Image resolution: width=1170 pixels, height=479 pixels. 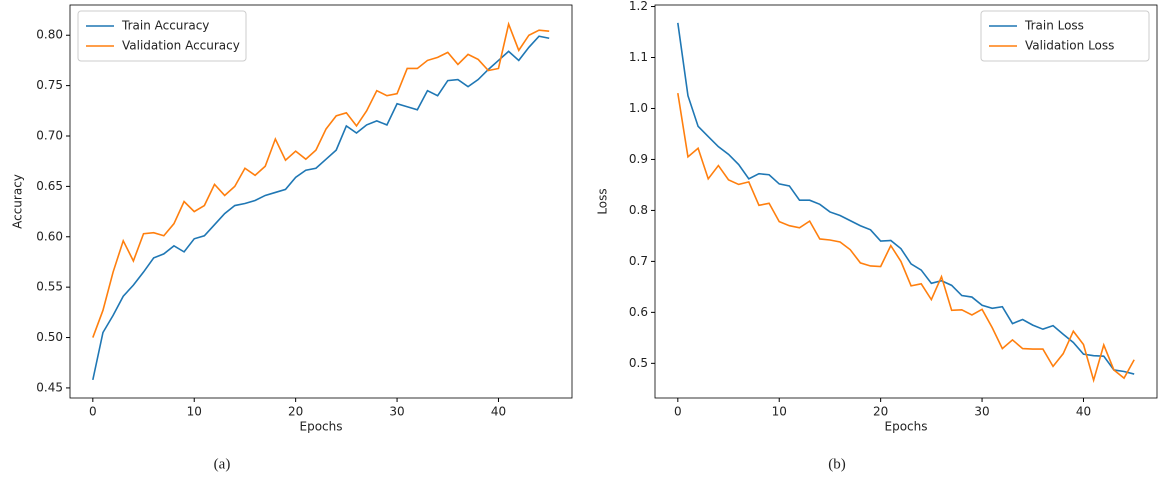 What do you see at coordinates (638, 363) in the screenshot?
I see `y-tick-label: 0.5` at bounding box center [638, 363].